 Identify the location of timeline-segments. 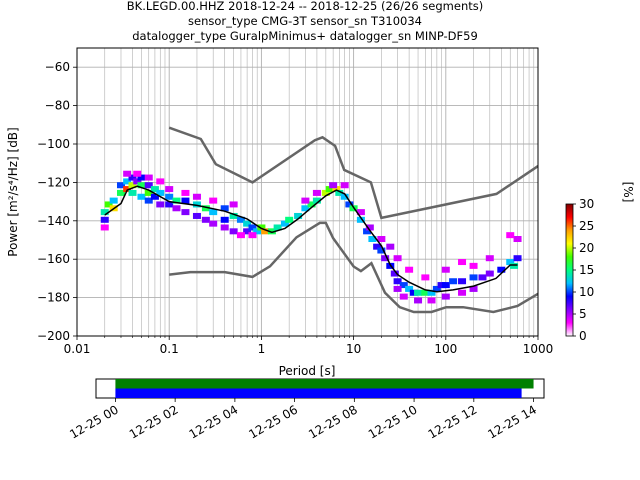
(324, 388).